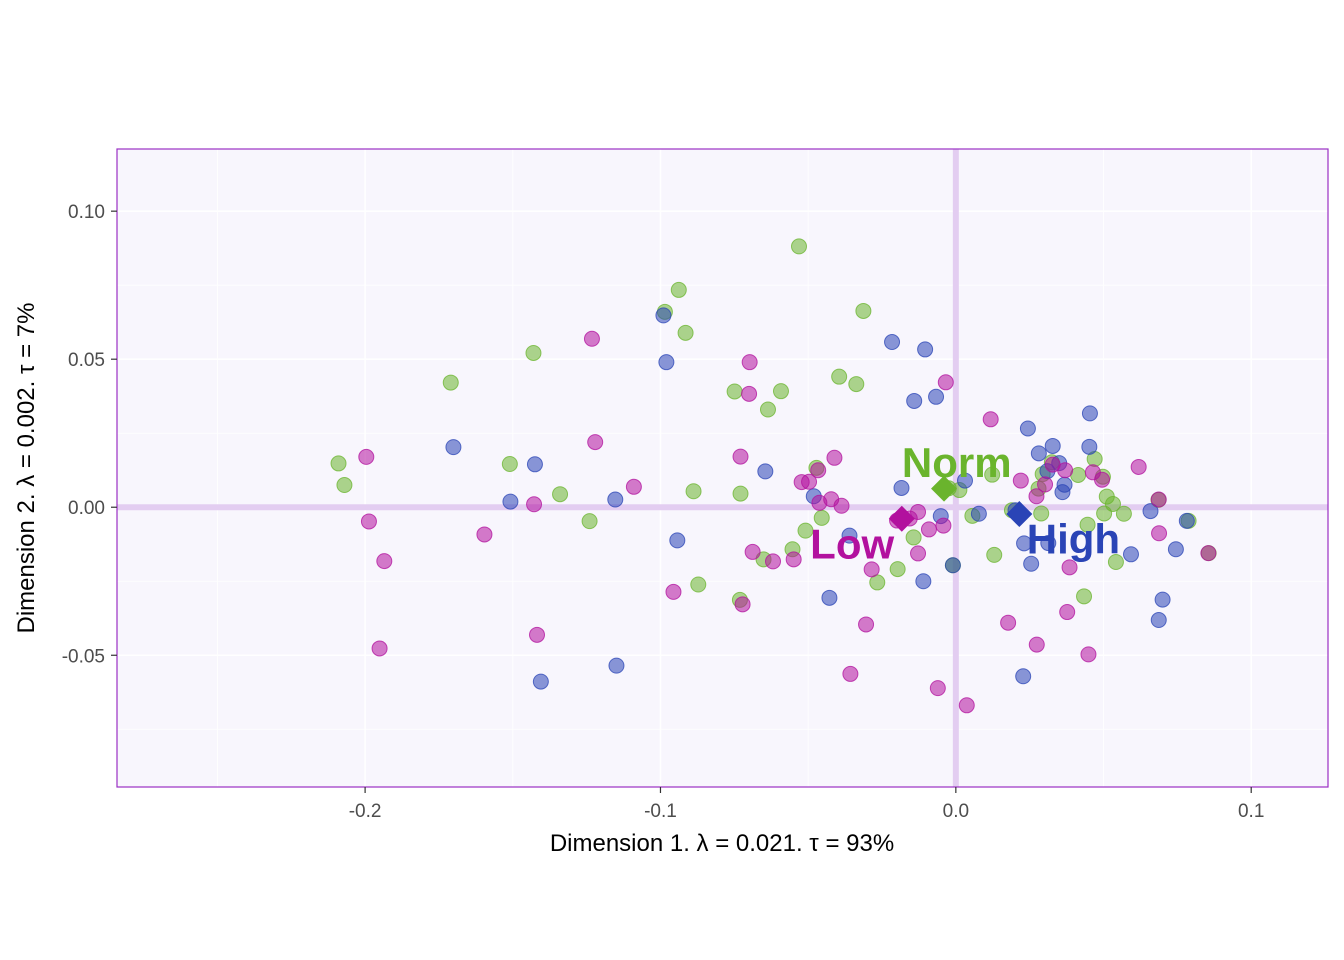 This screenshot has height=960, width=1344. I want to click on y-tick-label: 0.05, so click(86, 360).